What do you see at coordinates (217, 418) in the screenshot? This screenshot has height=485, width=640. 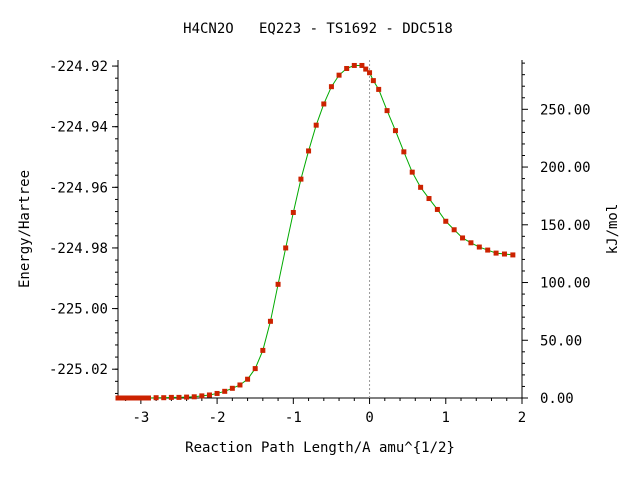 I see `x-tick-label: -2` at bounding box center [217, 418].